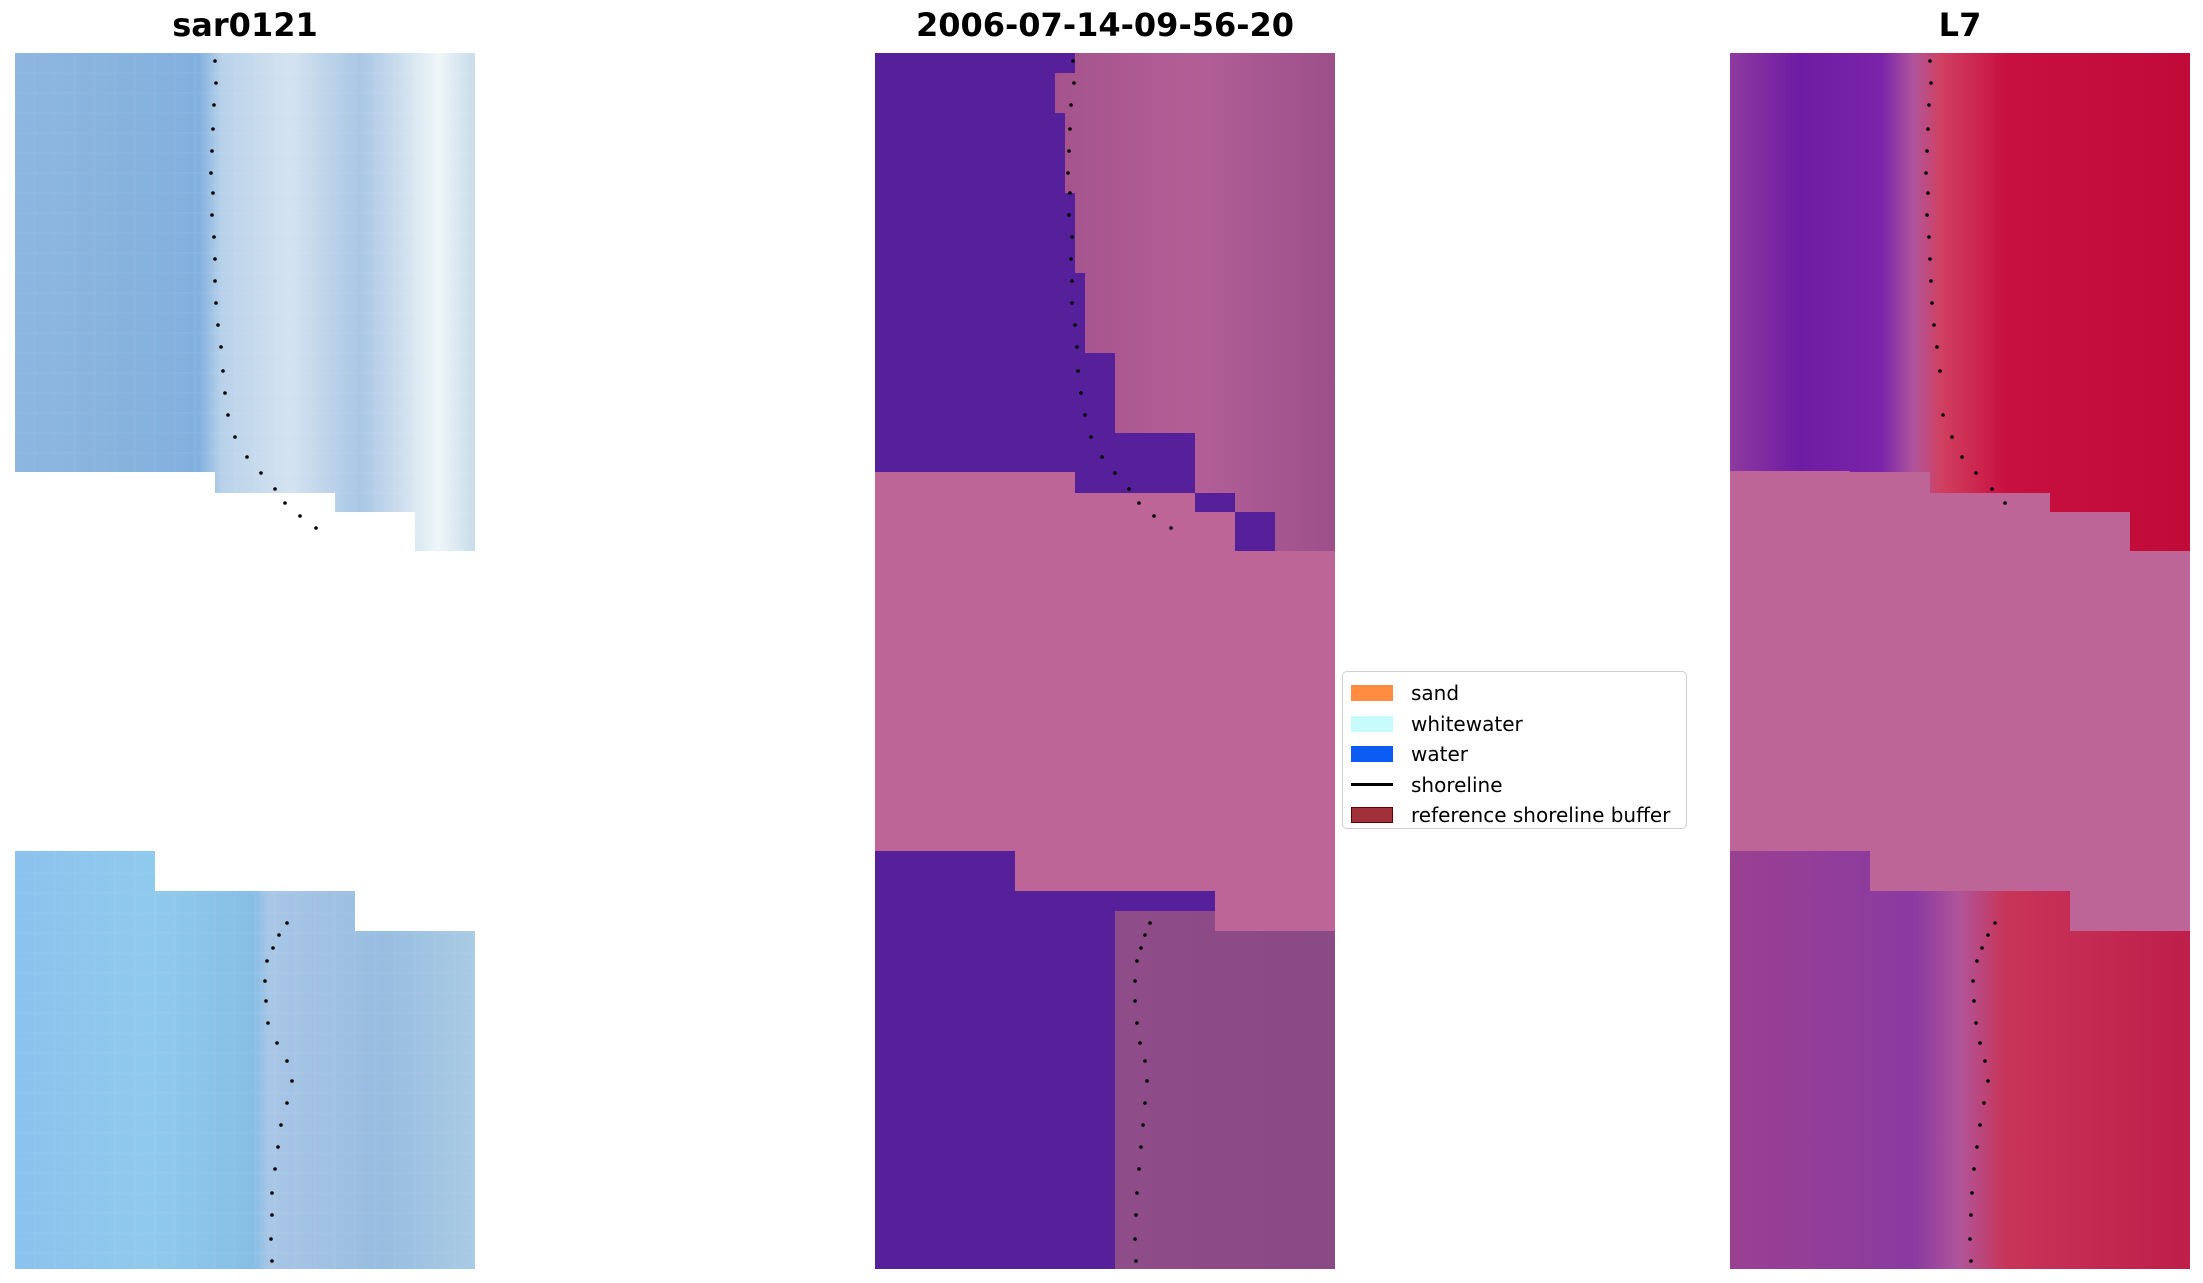  What do you see at coordinates (1372, 815) in the screenshot?
I see `reference-buffer-swatch` at bounding box center [1372, 815].